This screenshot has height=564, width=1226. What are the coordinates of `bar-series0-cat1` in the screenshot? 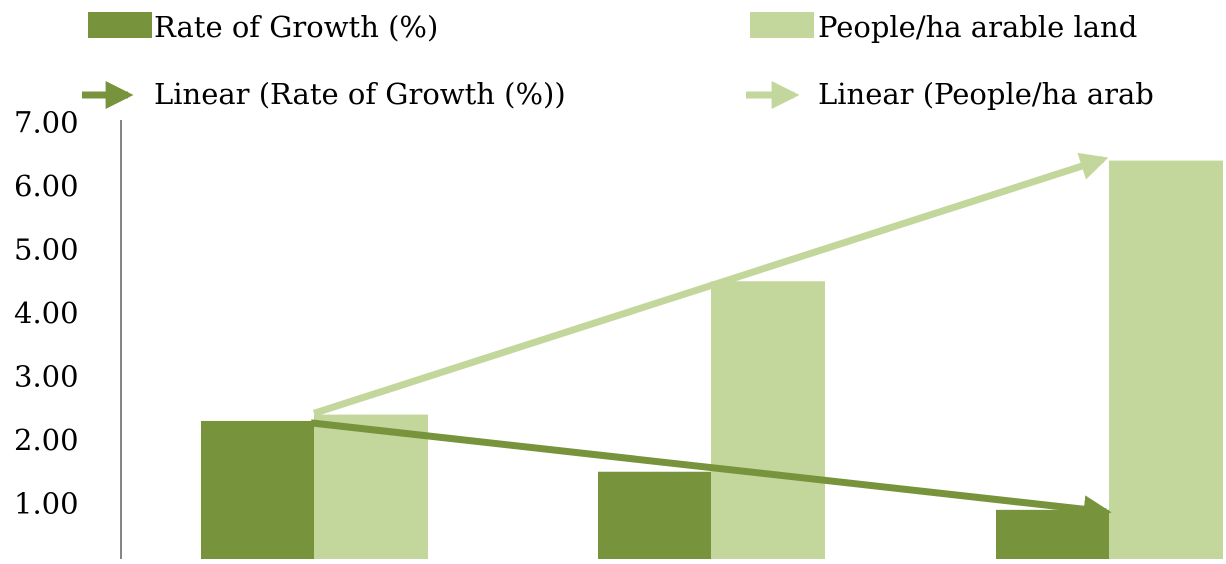 It's located at (655, 517).